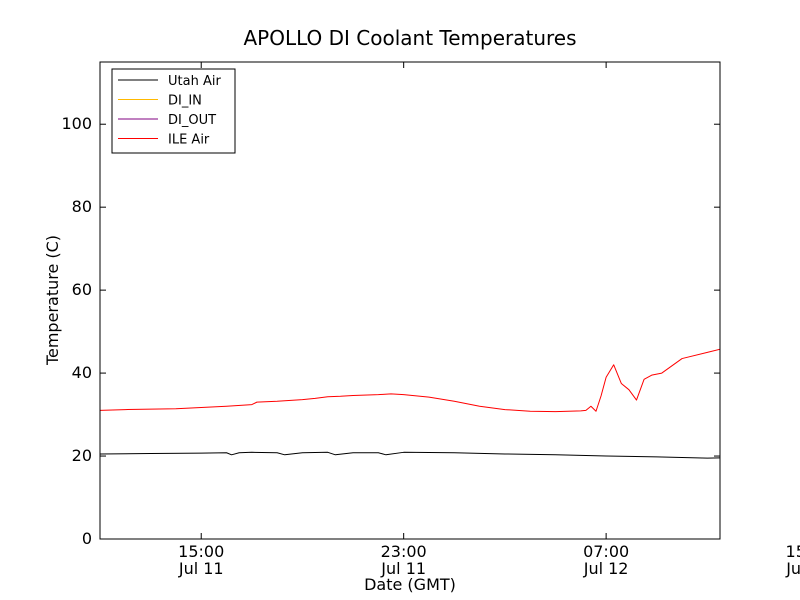 This screenshot has width=800, height=600. Describe the element at coordinates (409, 38) in the screenshot. I see `chart-title: APOLLO DI Coolant Temperatures` at that location.